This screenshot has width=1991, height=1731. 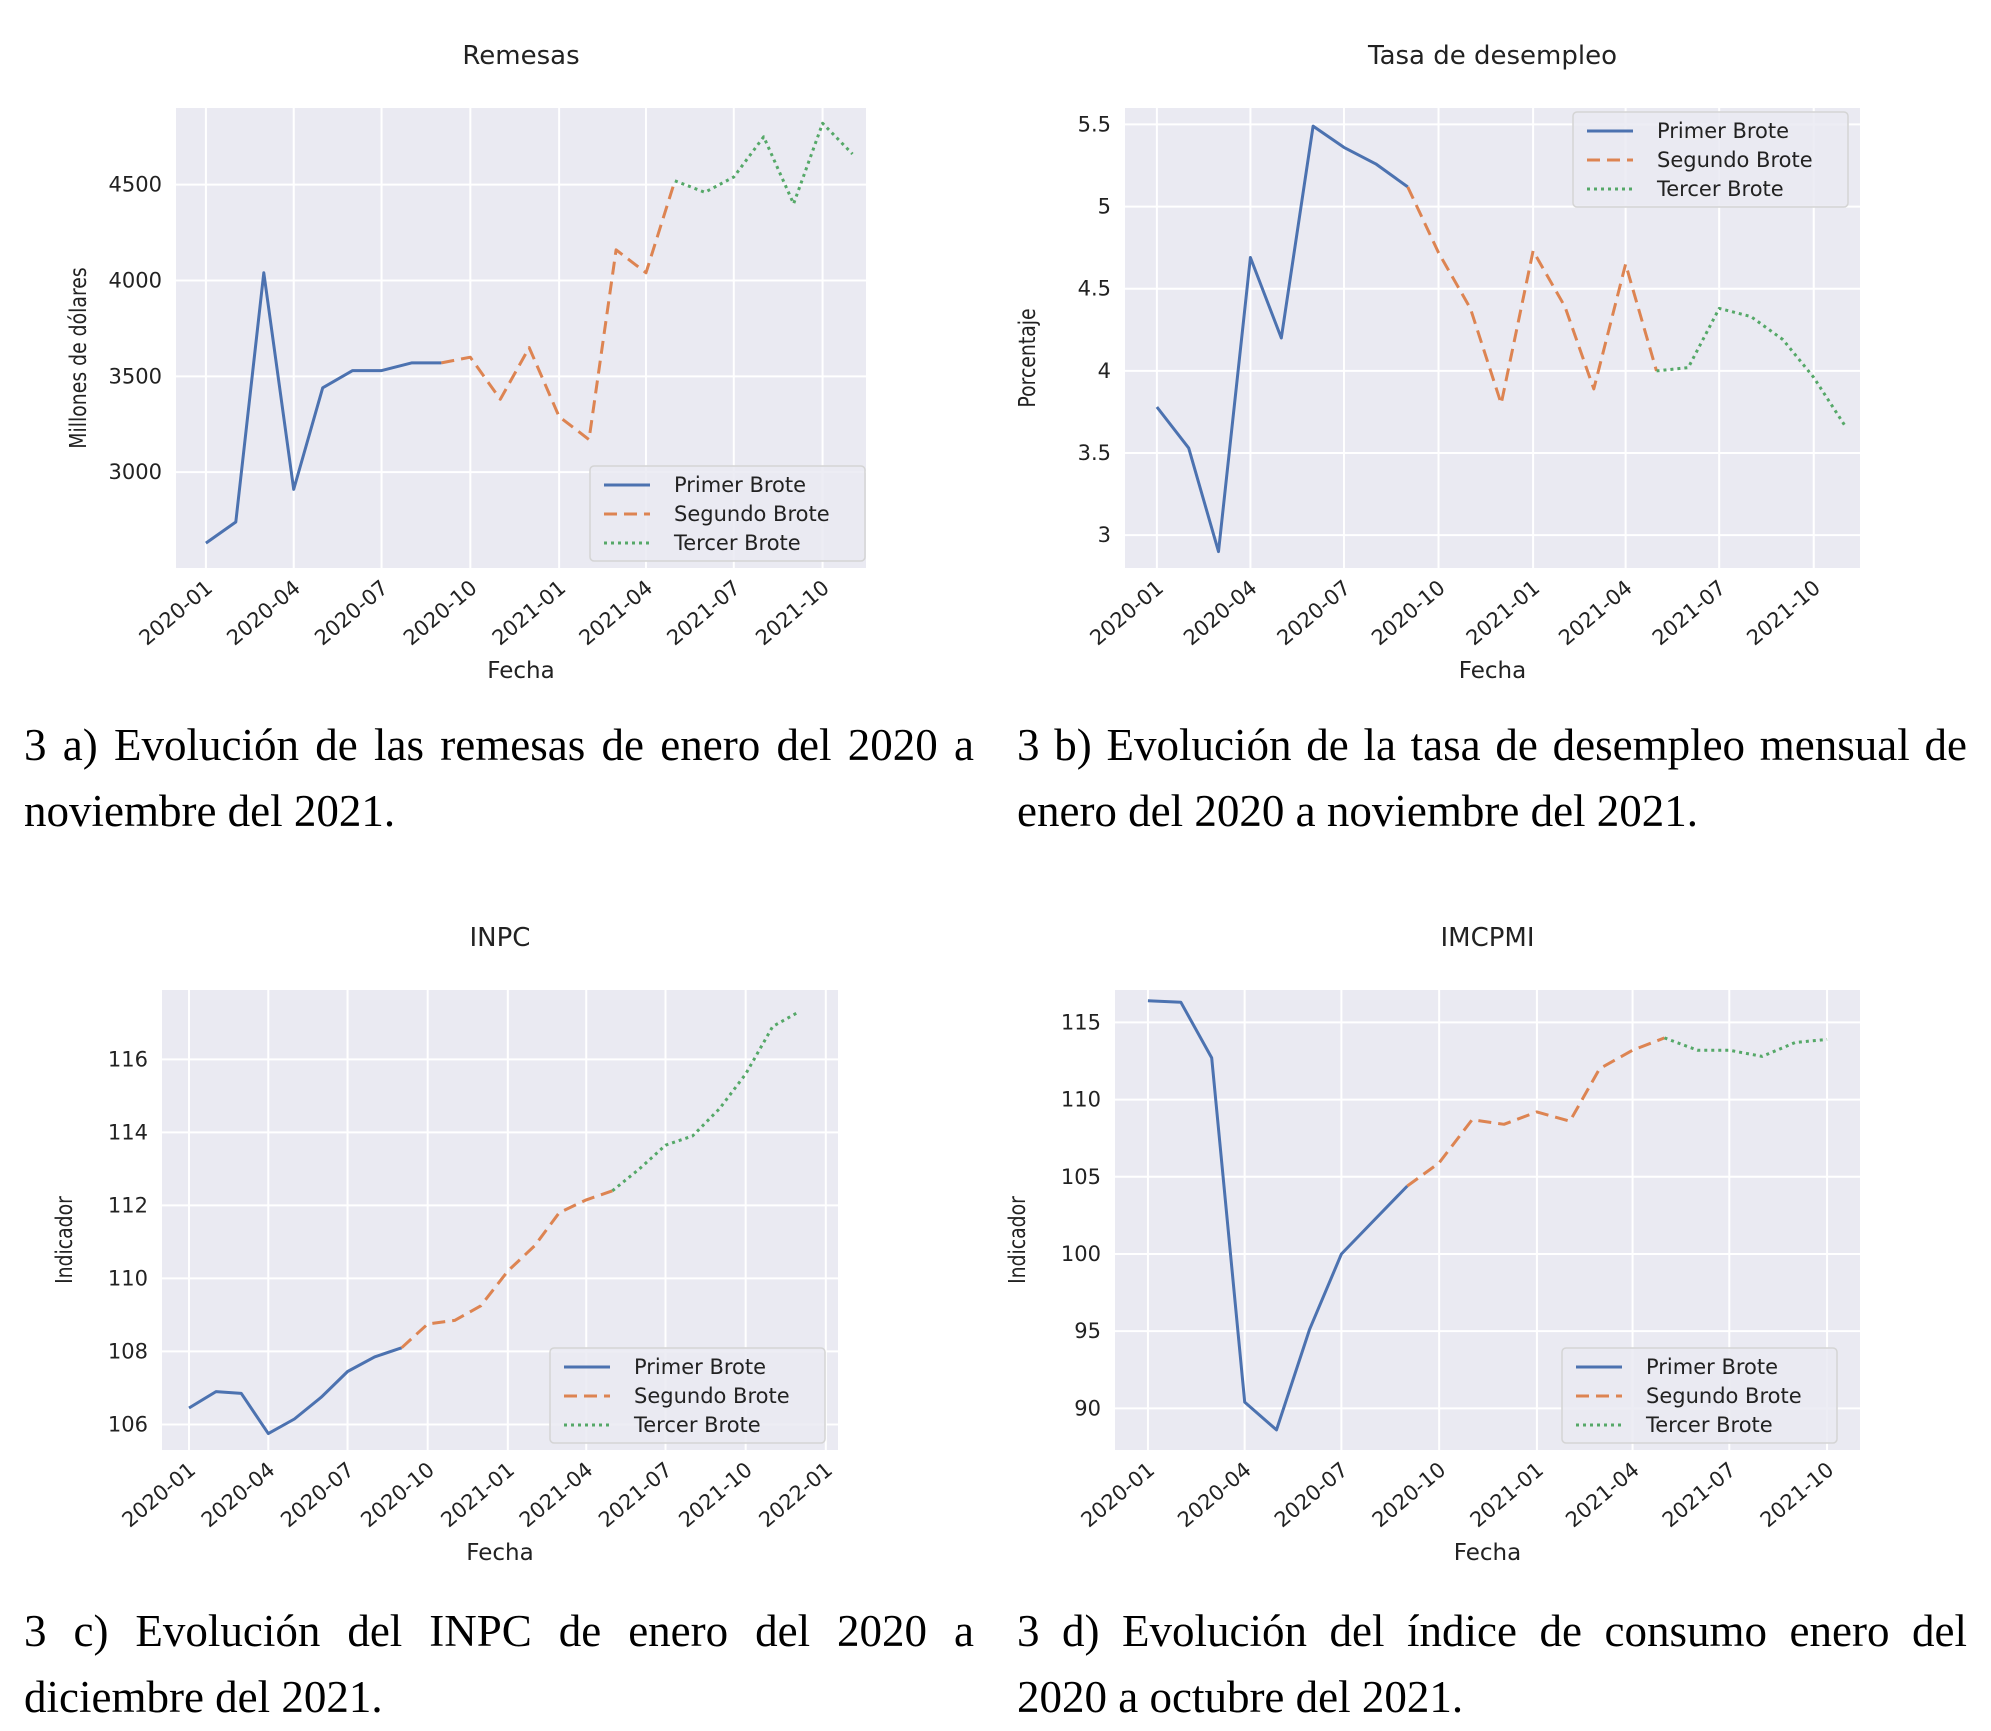 I want to click on y-tick-label: 5, so click(x=1104, y=207).